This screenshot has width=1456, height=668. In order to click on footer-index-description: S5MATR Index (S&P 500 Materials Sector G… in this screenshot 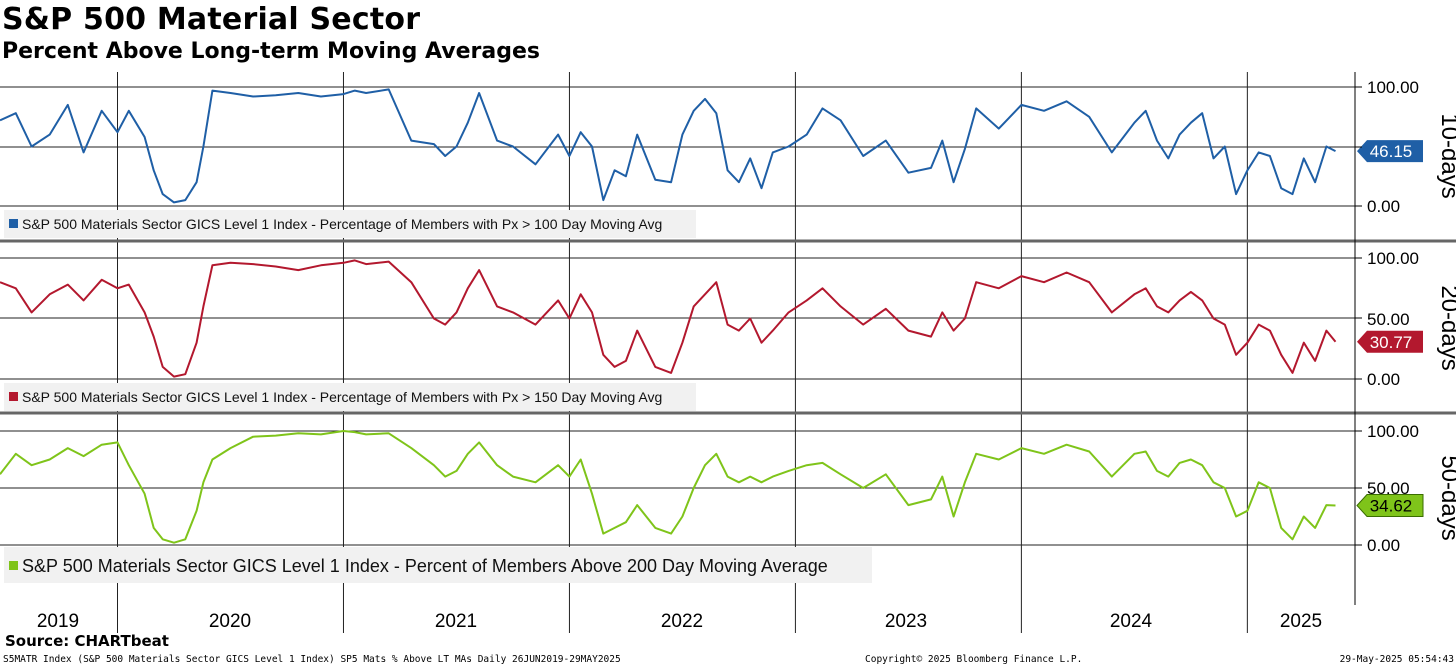, I will do `click(312, 659)`.